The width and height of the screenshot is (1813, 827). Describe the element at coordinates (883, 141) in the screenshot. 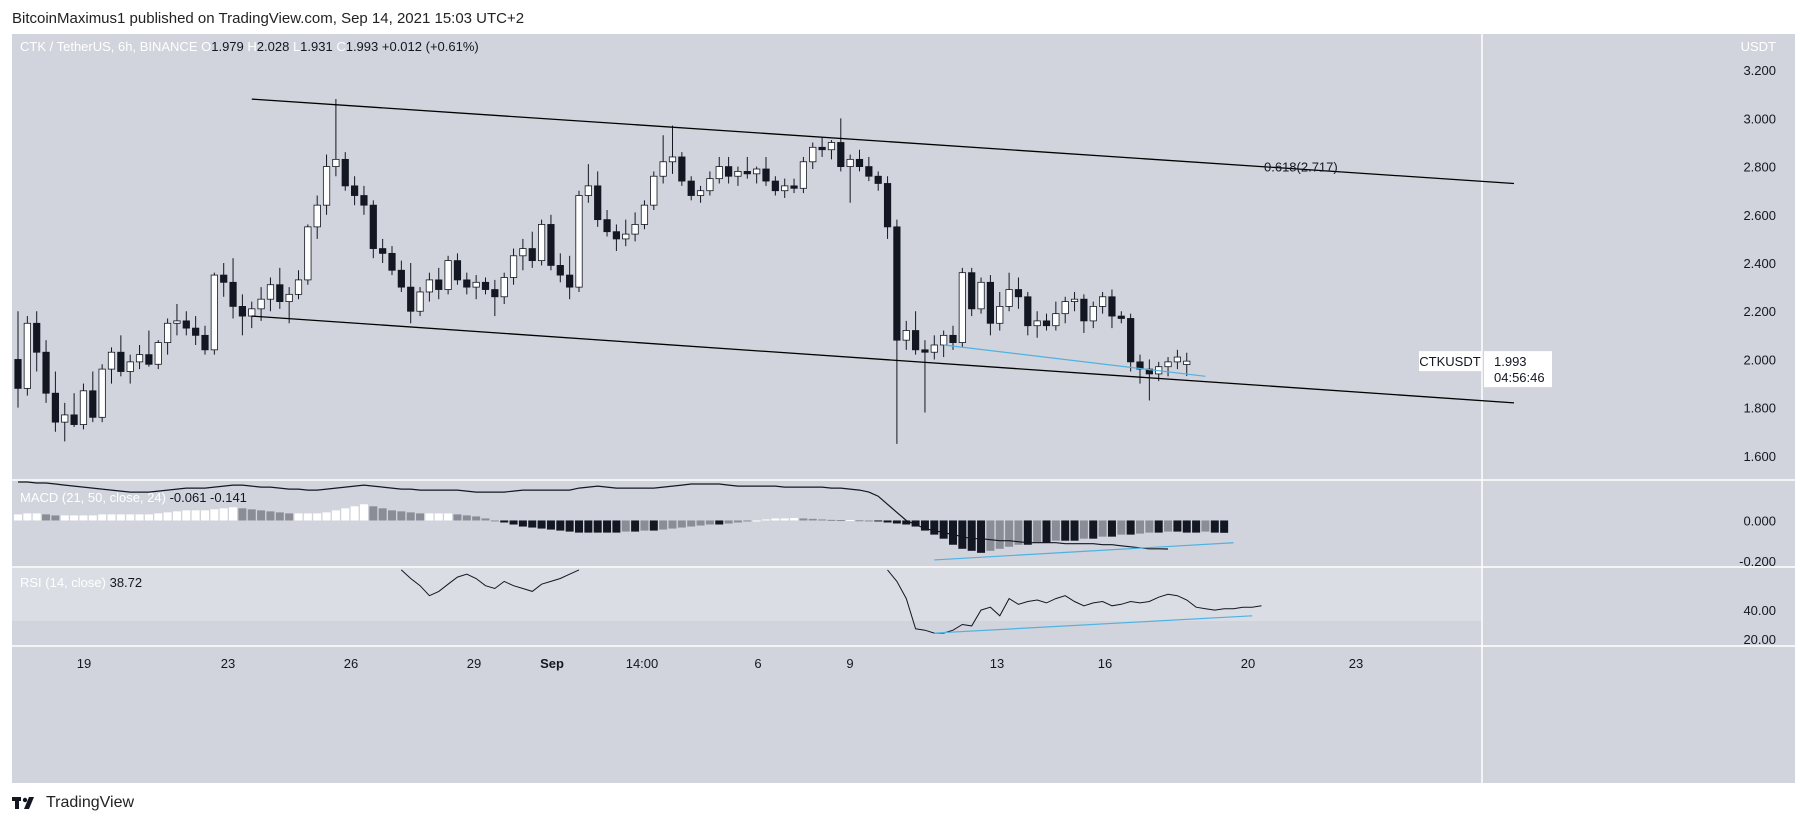

I see `channel-trendline` at that location.